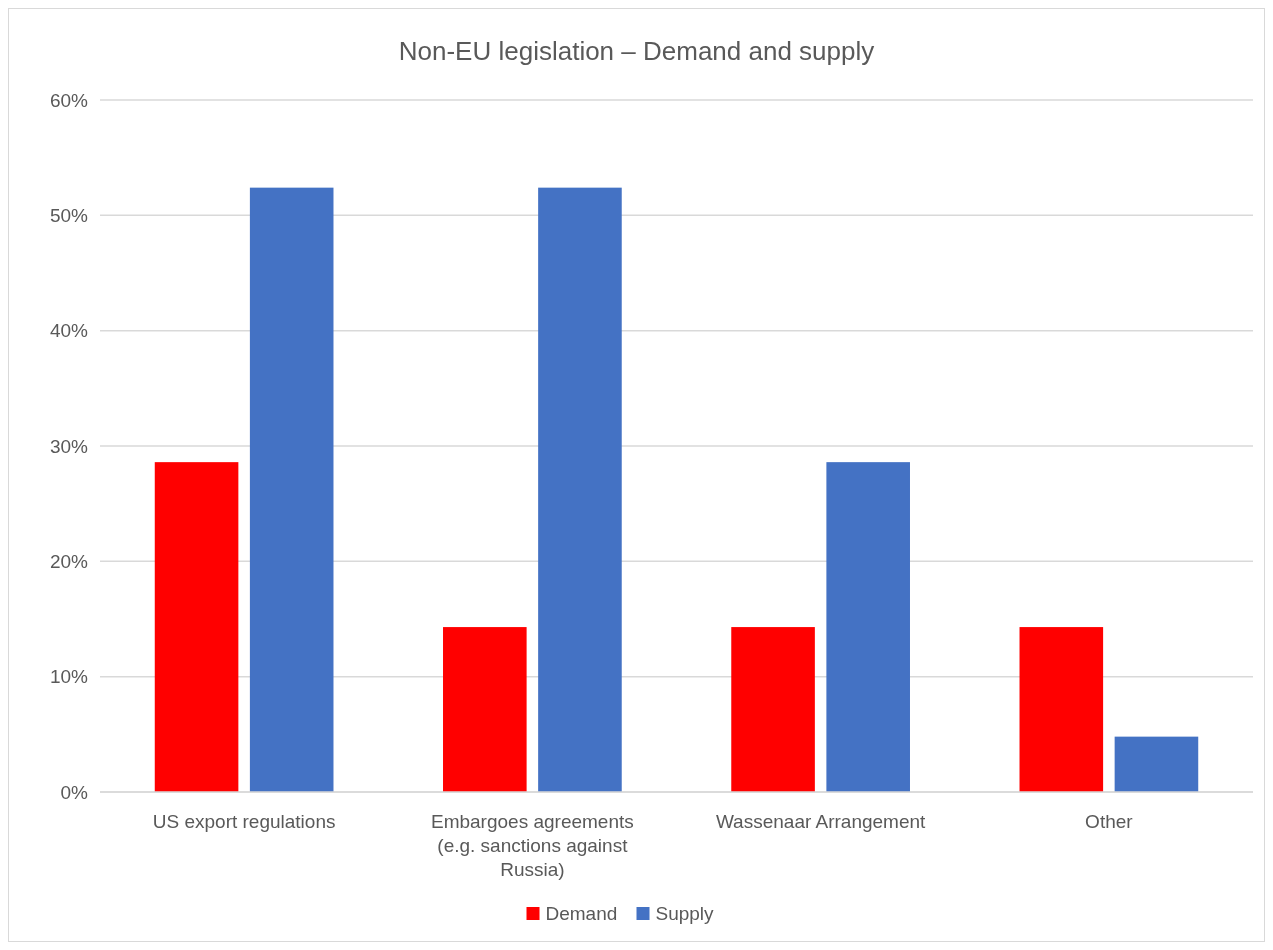 The height and width of the screenshot is (950, 1273). Describe the element at coordinates (69, 446) in the screenshot. I see `y-tick-label: 30%` at that location.